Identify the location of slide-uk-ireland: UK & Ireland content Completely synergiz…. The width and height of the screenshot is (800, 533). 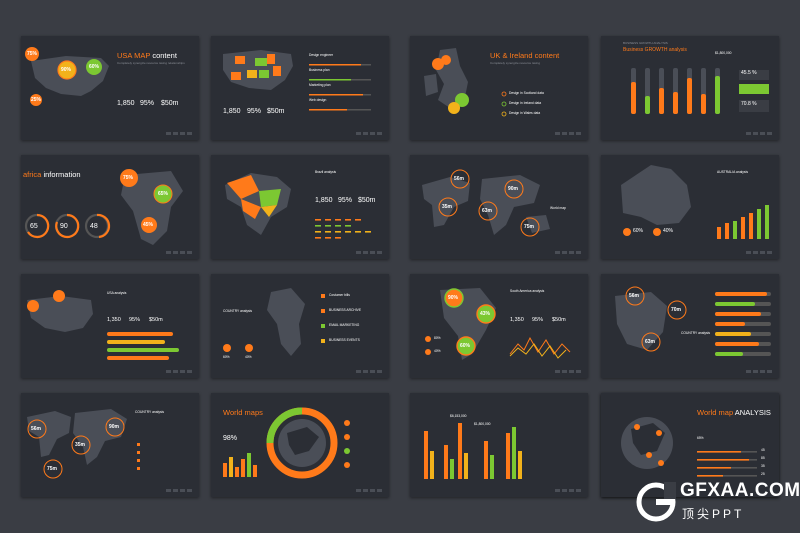
(499, 88).